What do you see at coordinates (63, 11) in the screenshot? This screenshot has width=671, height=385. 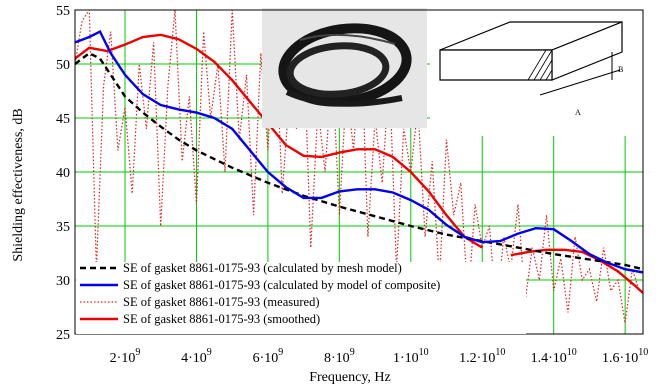 I see `y-tick-label: 55` at bounding box center [63, 11].